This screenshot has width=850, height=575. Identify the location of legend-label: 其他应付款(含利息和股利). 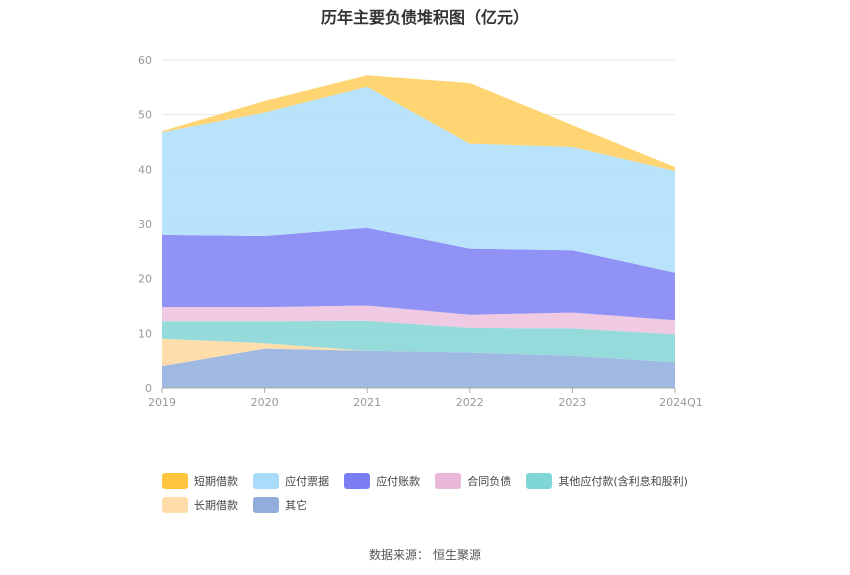
(623, 481).